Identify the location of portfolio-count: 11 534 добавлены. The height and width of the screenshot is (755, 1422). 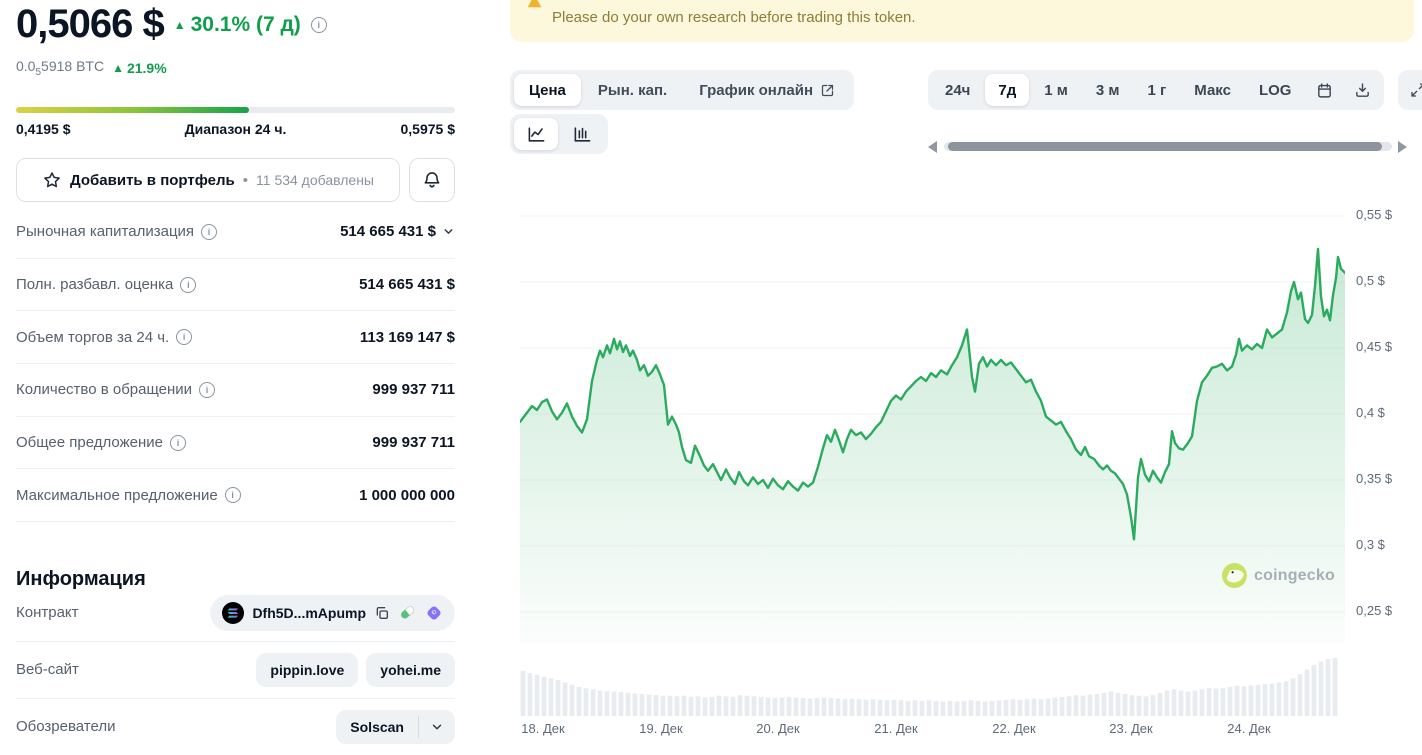
(315, 180).